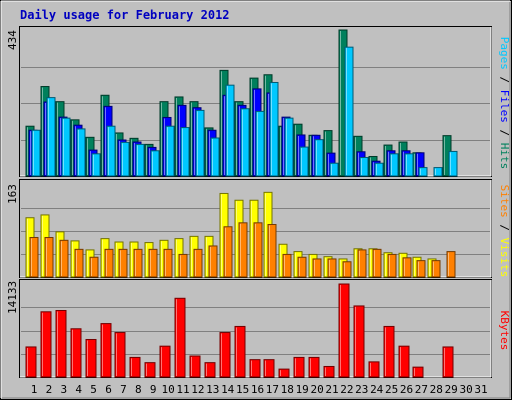 The image size is (512, 400). I want to click on x-tick-day-3: 3, so click(63, 389).